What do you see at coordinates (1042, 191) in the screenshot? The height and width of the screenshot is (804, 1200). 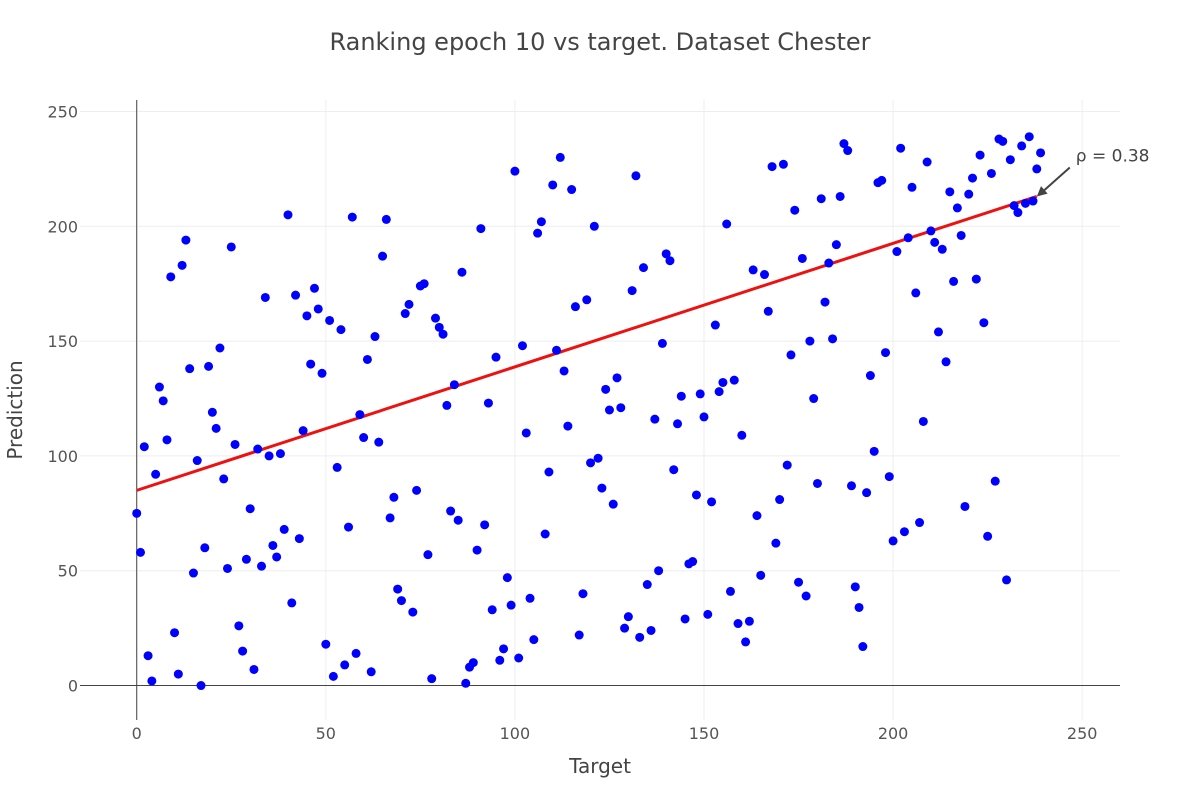 I see `annotation-arrowhead` at bounding box center [1042, 191].